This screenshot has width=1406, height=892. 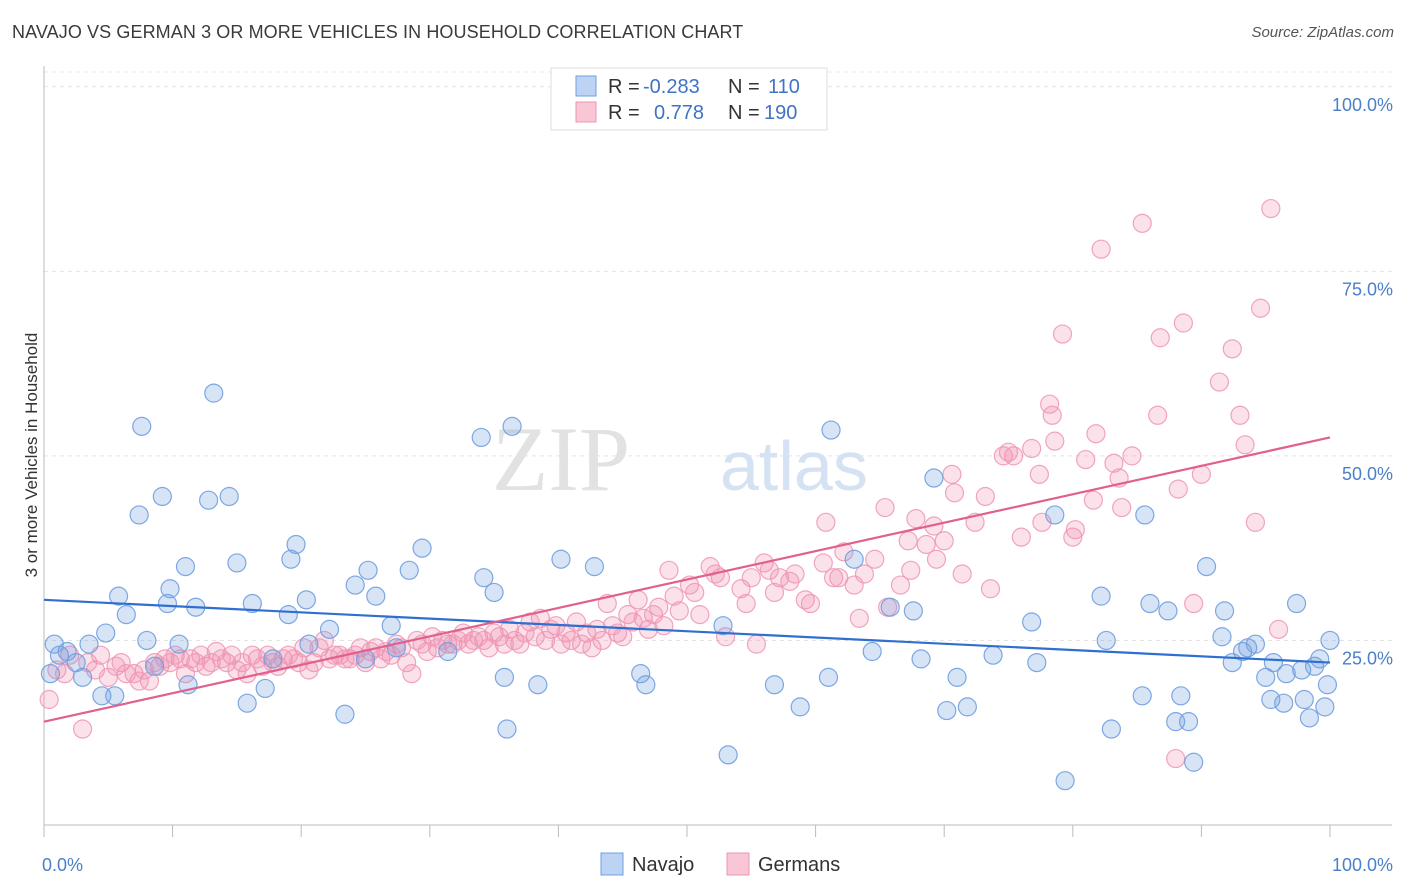 What do you see at coordinates (794, 466) in the screenshot?
I see `watermark-atlas: atlas` at bounding box center [794, 466].